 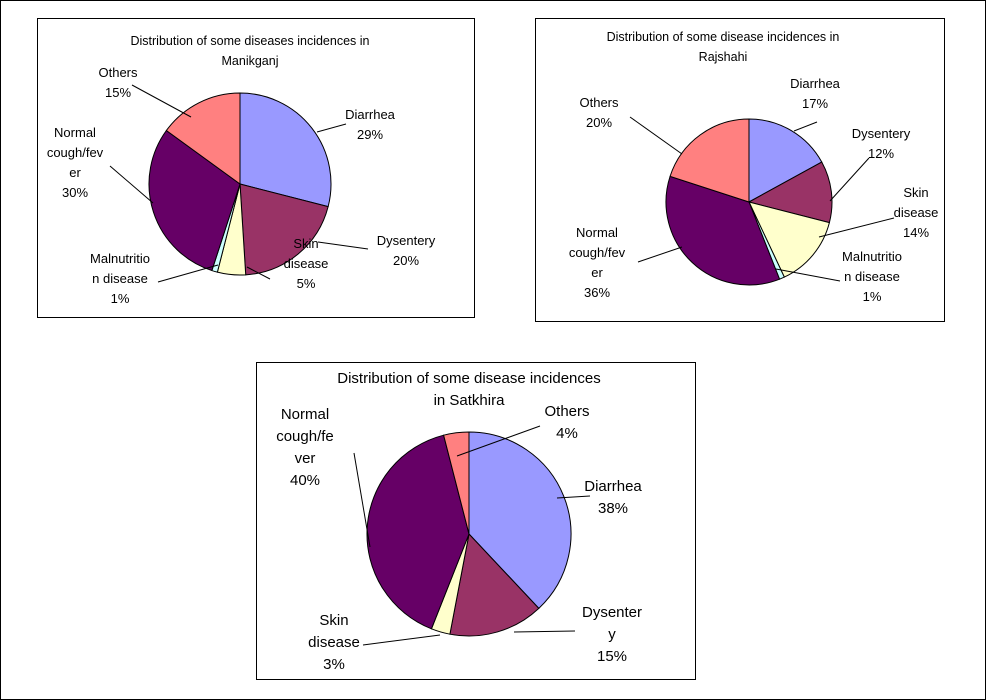 What do you see at coordinates (815, 93) in the screenshot?
I see `slice-label-diarrhea: Diarrhea 17%` at bounding box center [815, 93].